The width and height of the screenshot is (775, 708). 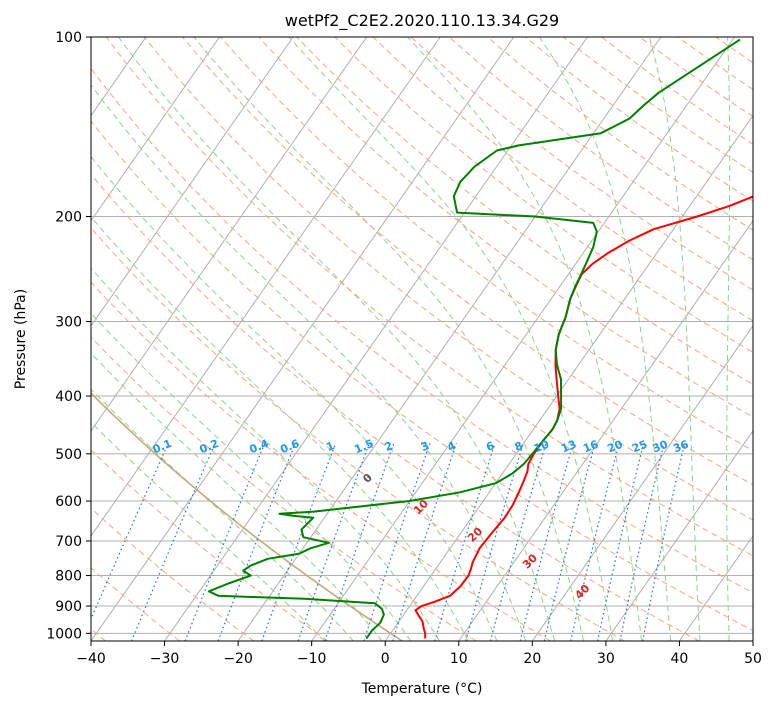 What do you see at coordinates (425, 446) in the screenshot?
I see `mixing-ratio-label: 3` at bounding box center [425, 446].